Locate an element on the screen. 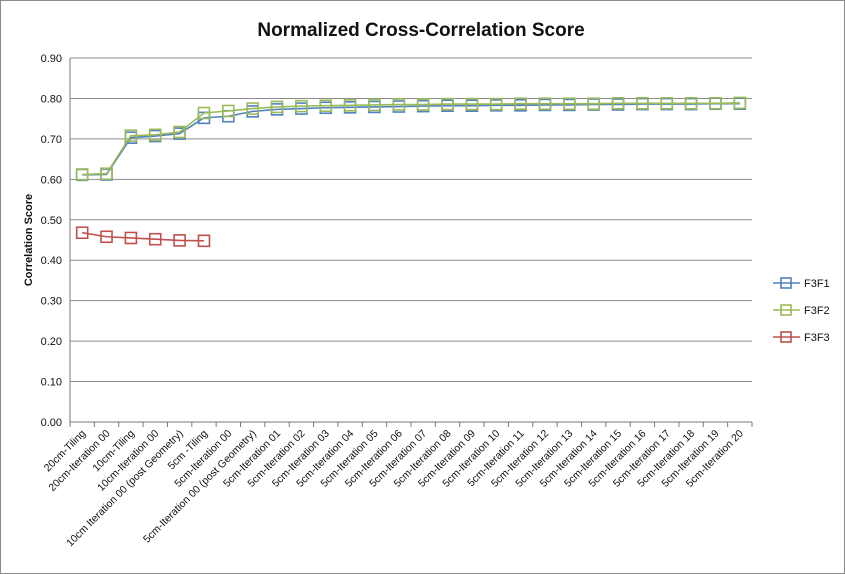  y-tick-label: 0.80 is located at coordinates (51, 99).